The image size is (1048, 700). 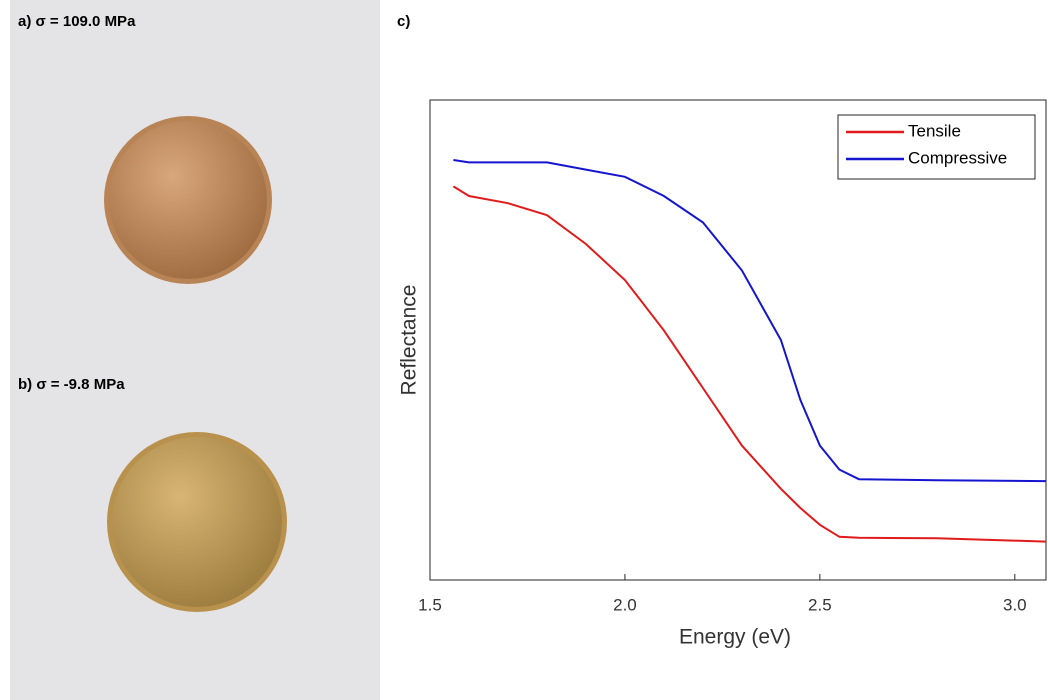 What do you see at coordinates (409, 340) in the screenshot?
I see `y-axis-label: Reflectance` at bounding box center [409, 340].